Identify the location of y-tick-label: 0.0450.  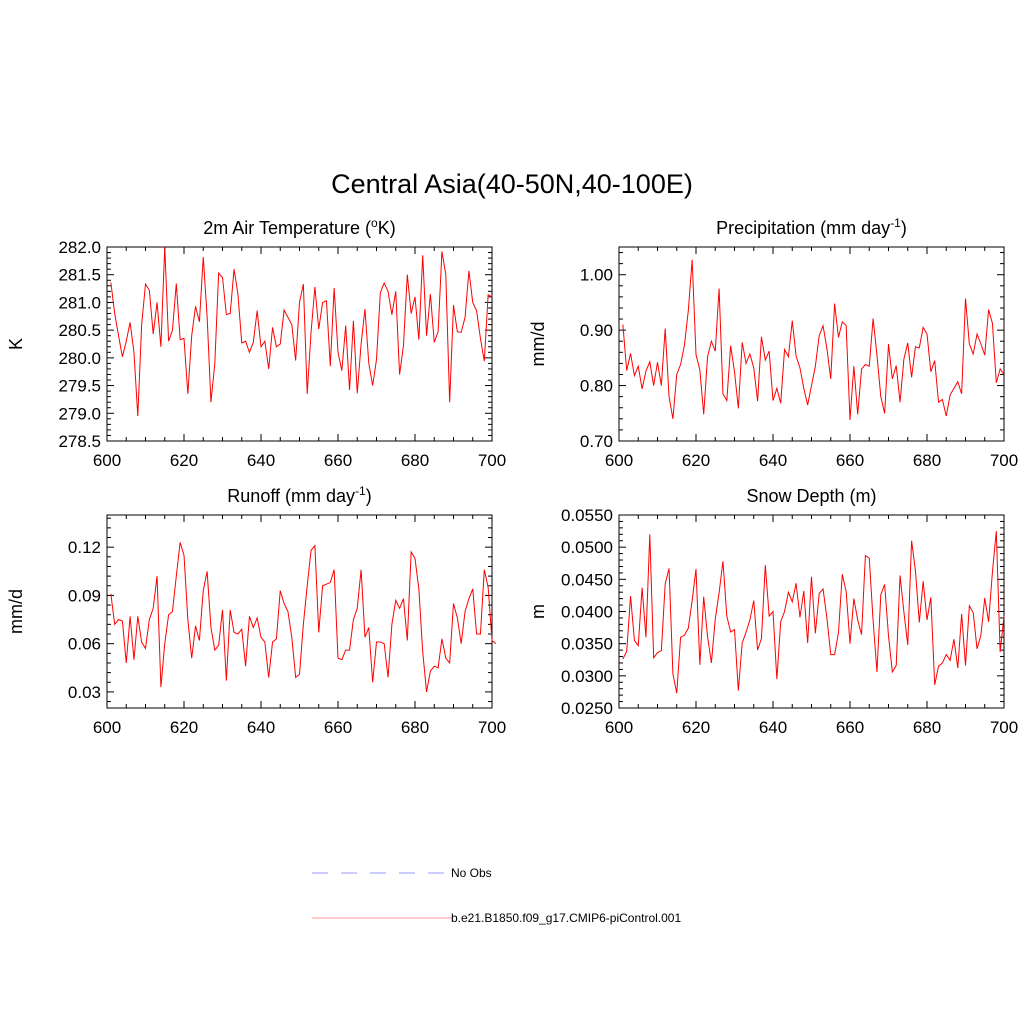
(587, 579).